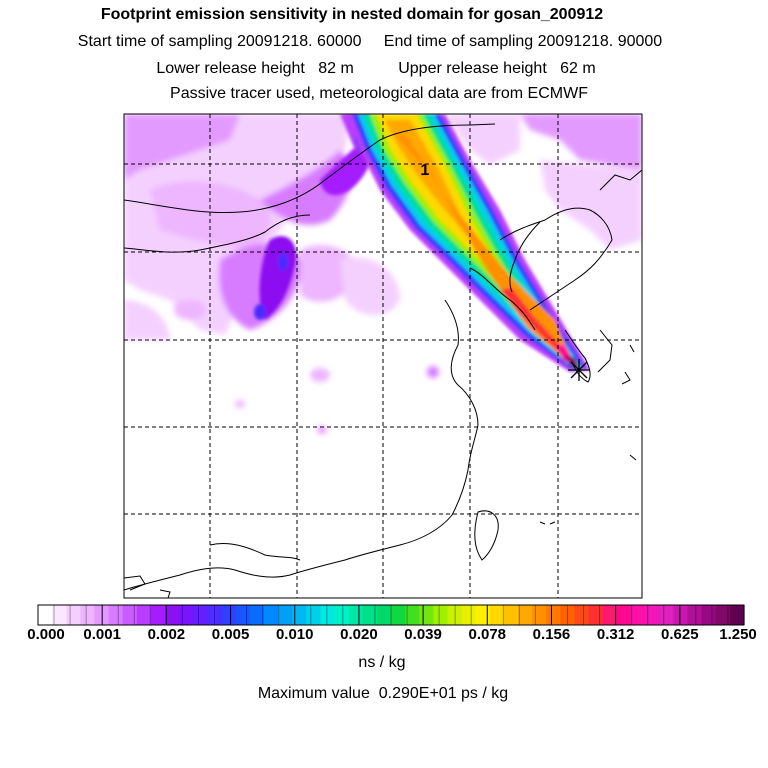 The width and height of the screenshot is (768, 768). Describe the element at coordinates (102, 634) in the screenshot. I see `colorbar-tick-label: 0.001` at that location.